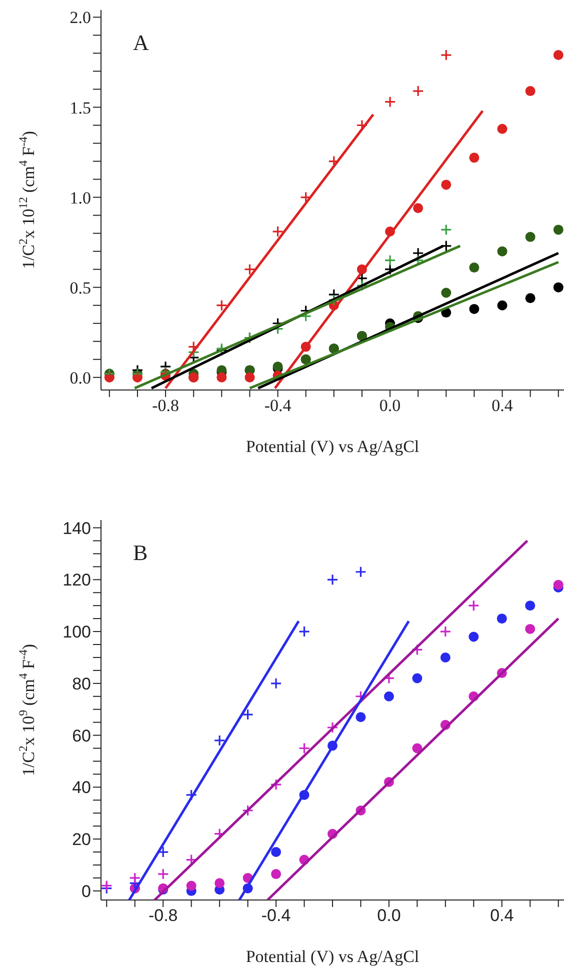 This screenshot has width=564, height=970. I want to click on y-tick-label: 60, so click(81, 736).